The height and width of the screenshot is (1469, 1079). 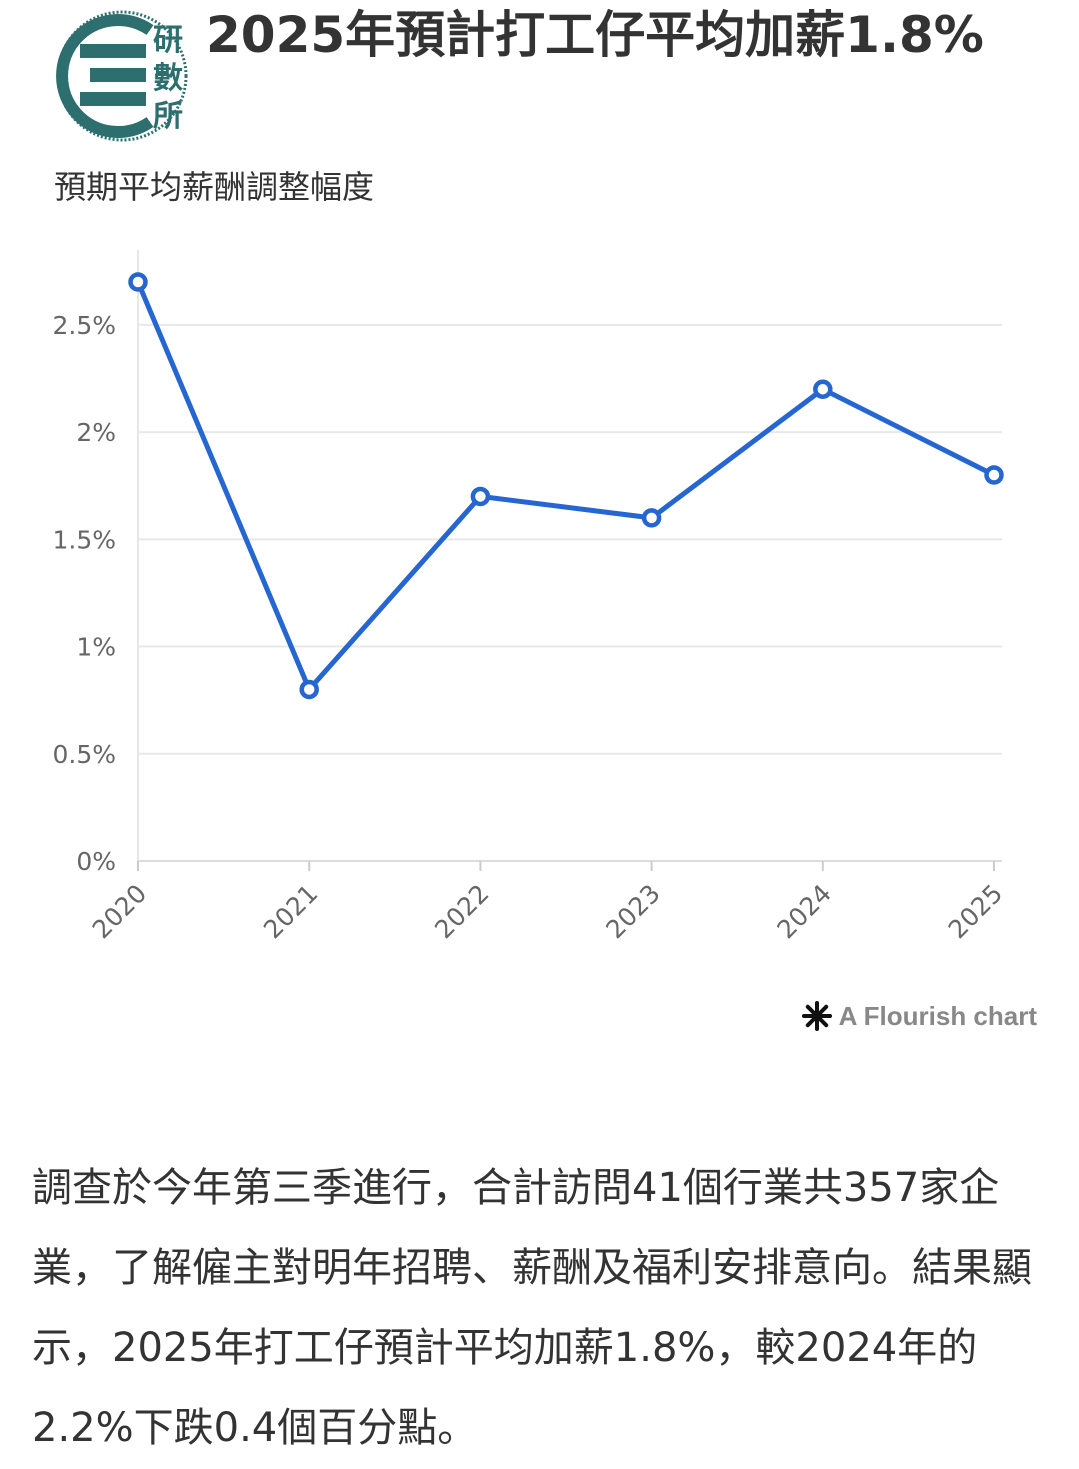 What do you see at coordinates (96, 861) in the screenshot?
I see `y-tick-label: 0%` at bounding box center [96, 861].